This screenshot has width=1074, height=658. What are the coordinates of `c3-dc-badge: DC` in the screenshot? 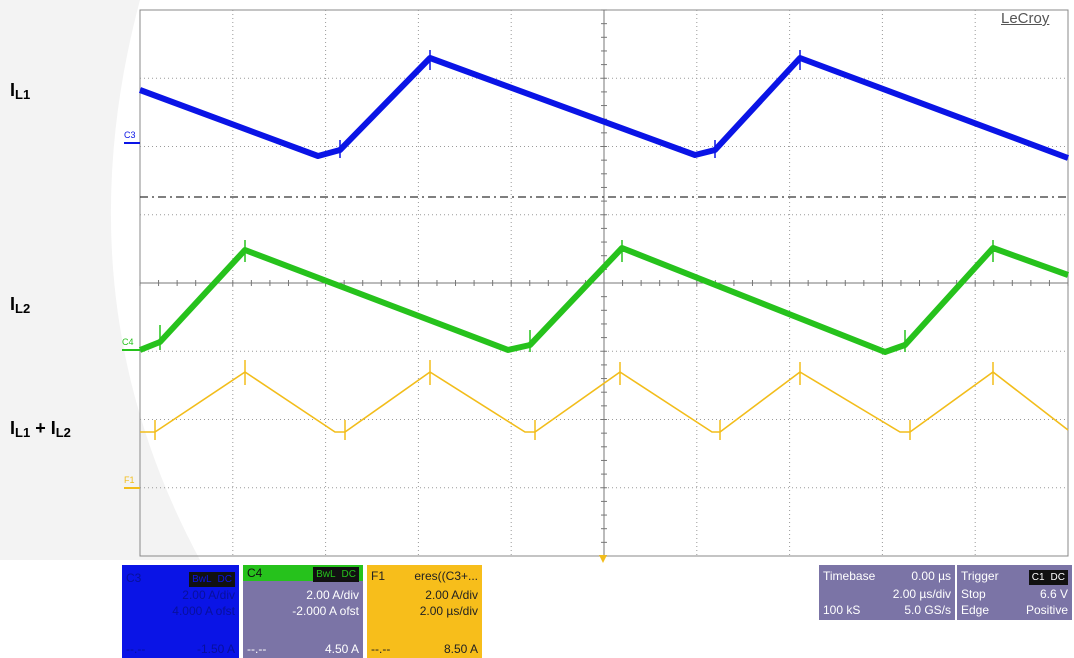 It's located at (224, 579).